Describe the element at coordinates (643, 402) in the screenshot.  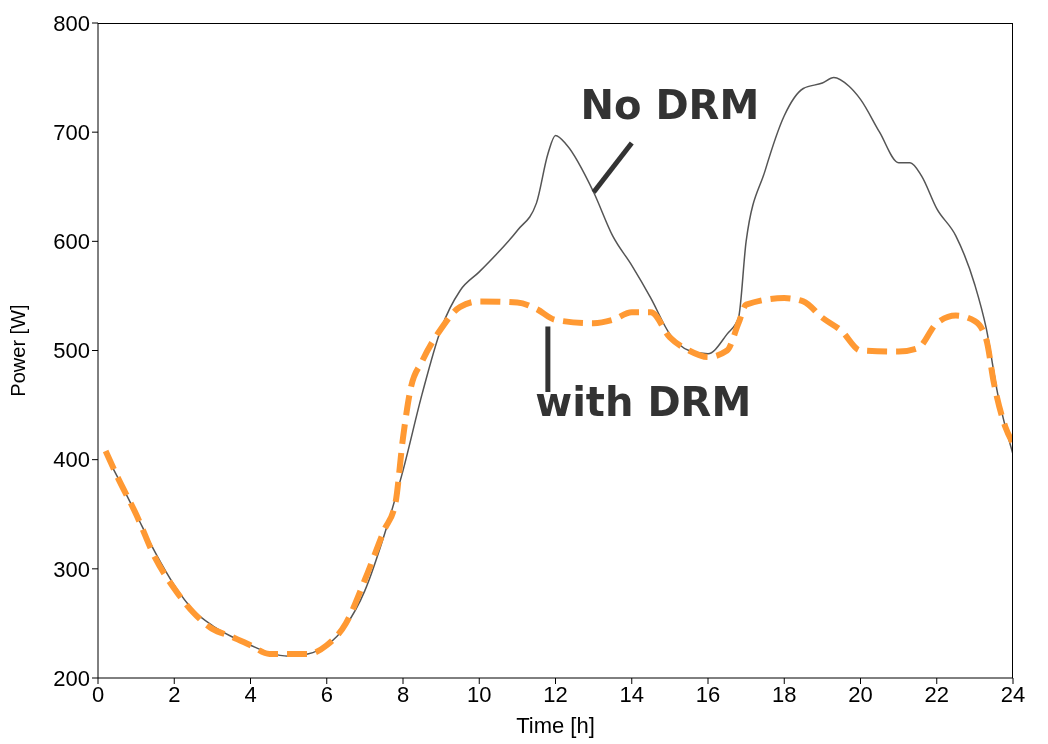
I see `series-label: with DRM` at that location.